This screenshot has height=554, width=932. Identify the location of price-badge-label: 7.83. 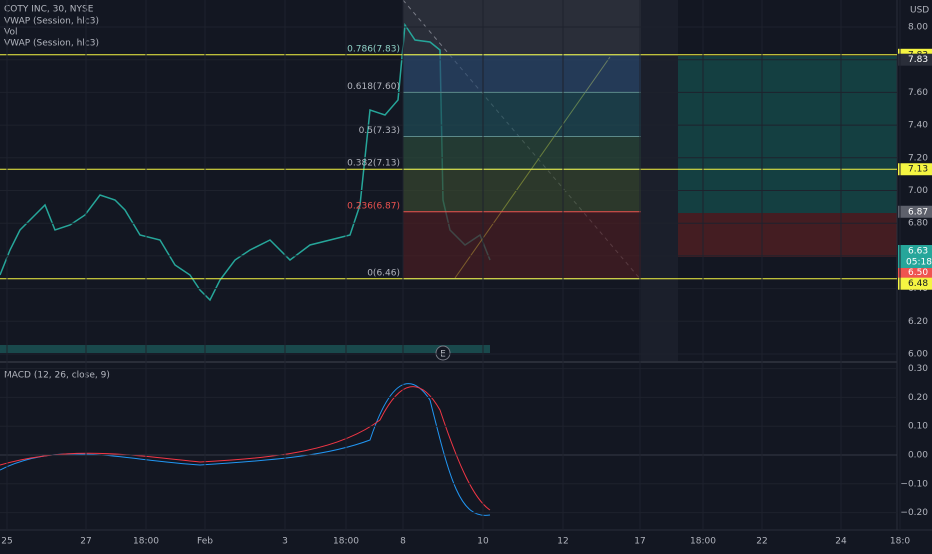
(918, 60).